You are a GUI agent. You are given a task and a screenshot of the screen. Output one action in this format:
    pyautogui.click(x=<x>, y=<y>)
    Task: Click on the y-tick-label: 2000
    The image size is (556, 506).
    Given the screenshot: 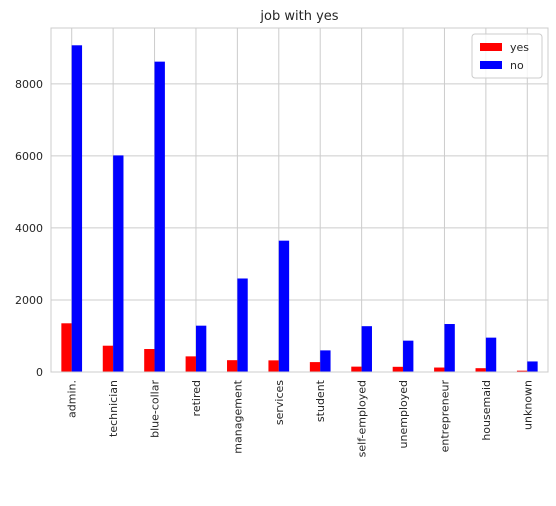 What is the action you would take?
    pyautogui.click(x=29, y=300)
    